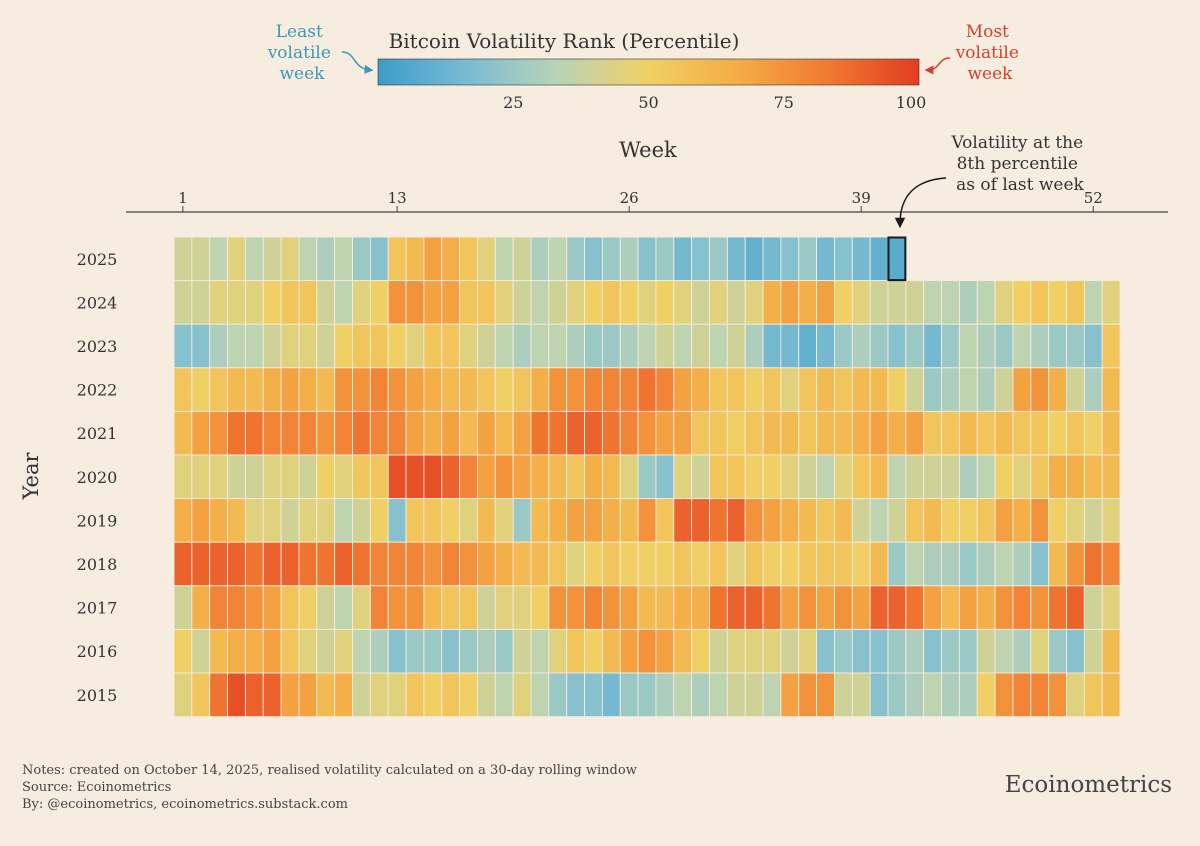  Describe the element at coordinates (990, 53) in the screenshot. I see `most-volatile-label: Most volatile week` at that location.